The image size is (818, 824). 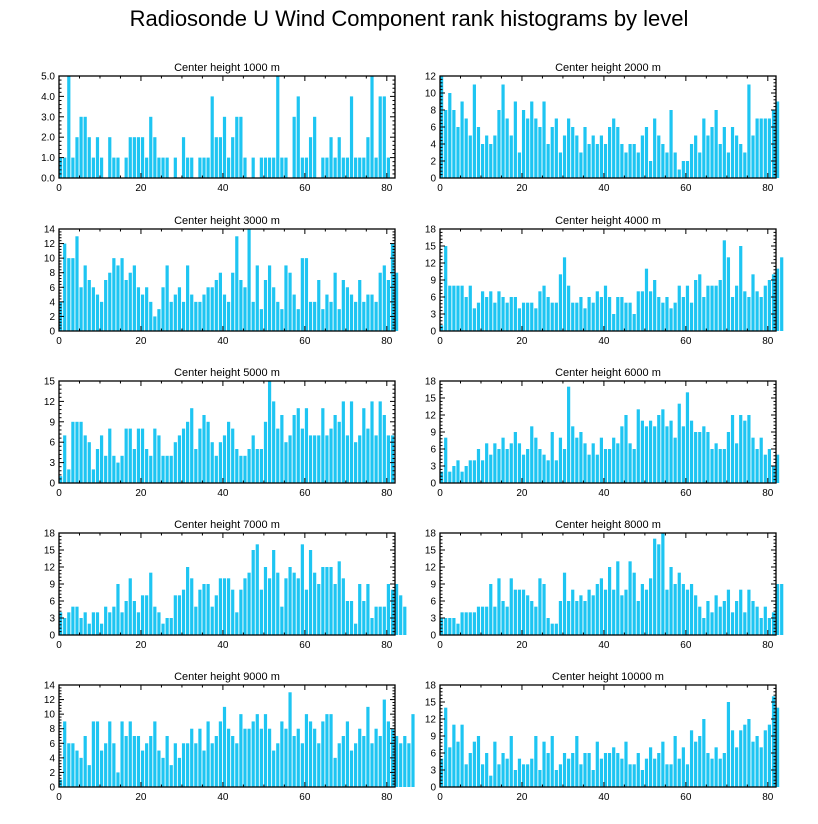 What do you see at coordinates (602, 433) in the screenshot?
I see `histogram-panel: Center height 6000 m 0 20 40 60 80 0 3 6 9 12 15 18` at bounding box center [602, 433].